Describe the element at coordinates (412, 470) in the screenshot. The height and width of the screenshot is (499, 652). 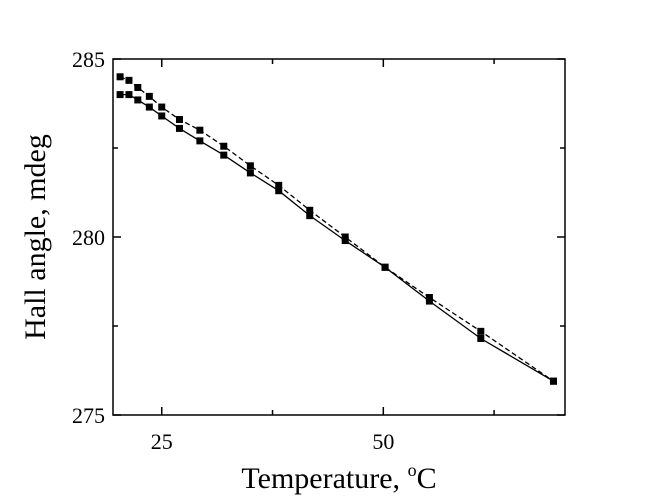
I see `x-axis-unit-superscript: o` at that location.